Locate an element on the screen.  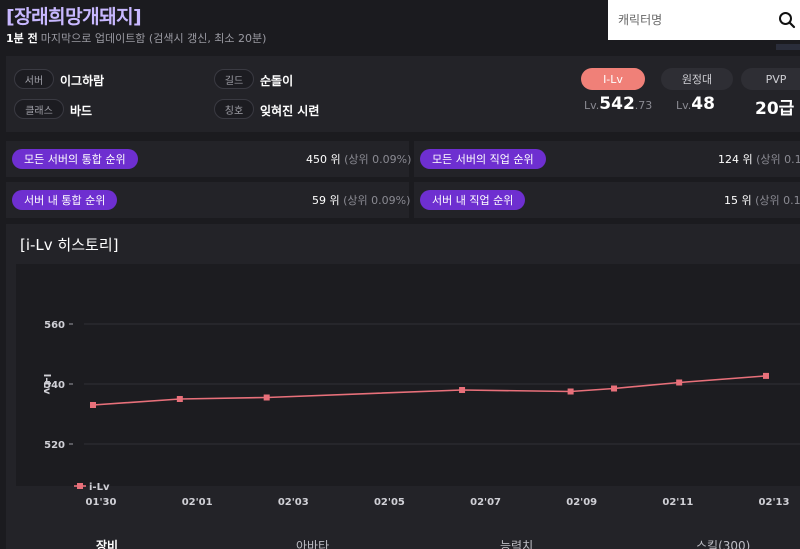
class-label: 클래스 is located at coordinates (39, 109).